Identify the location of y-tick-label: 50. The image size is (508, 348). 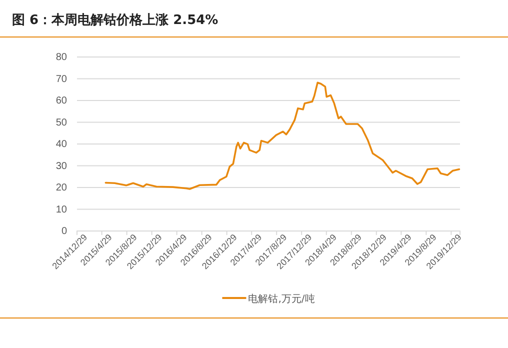
(62, 122).